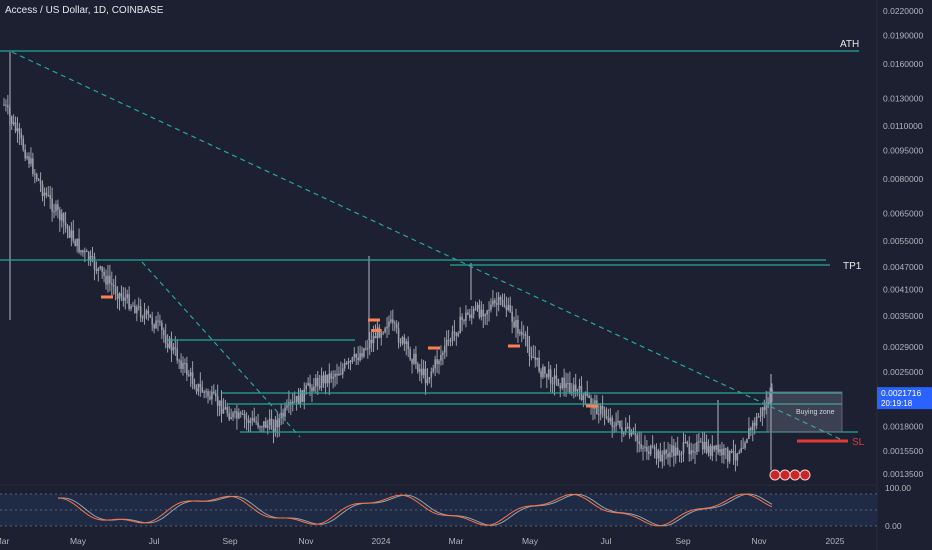 Image resolution: width=932 pixels, height=550 pixels. I want to click on time-tick-label: Mar, so click(456, 541).